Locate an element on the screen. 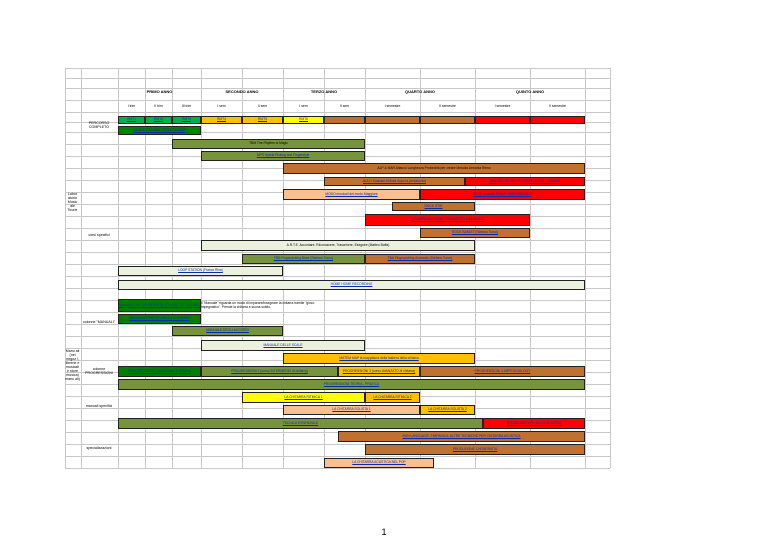 This screenshot has width=768, height=543. bar-label: TBM The Rhythm is Magic is located at coordinates (268, 143).